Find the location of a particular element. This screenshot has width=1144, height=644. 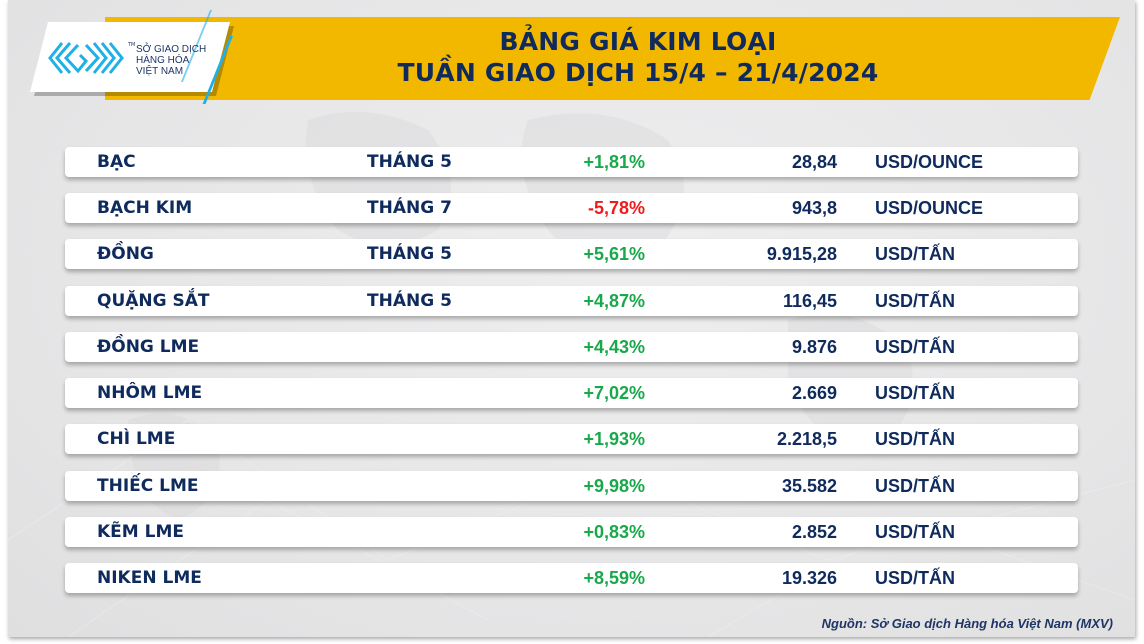

mxv-logo-icon is located at coordinates (86, 58).